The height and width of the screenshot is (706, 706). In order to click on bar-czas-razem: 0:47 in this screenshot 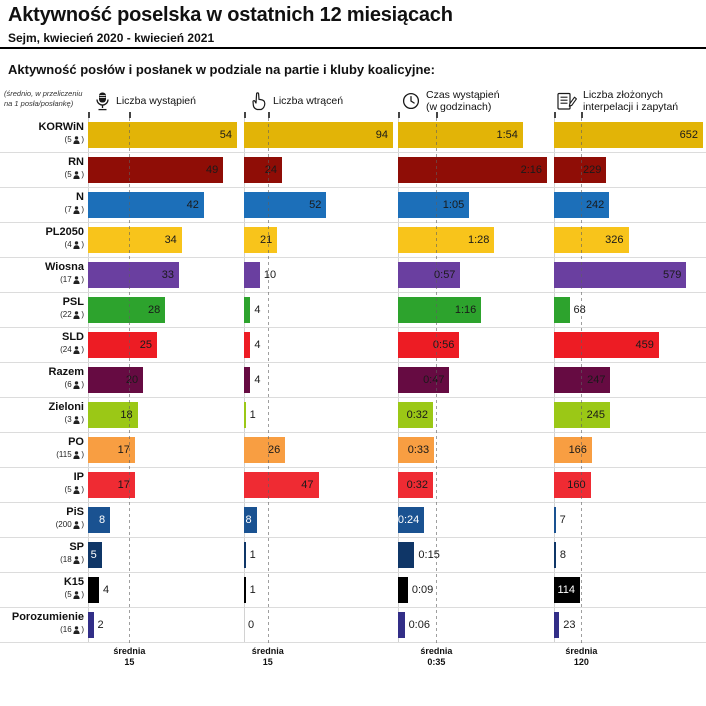, I will do `click(424, 380)`.